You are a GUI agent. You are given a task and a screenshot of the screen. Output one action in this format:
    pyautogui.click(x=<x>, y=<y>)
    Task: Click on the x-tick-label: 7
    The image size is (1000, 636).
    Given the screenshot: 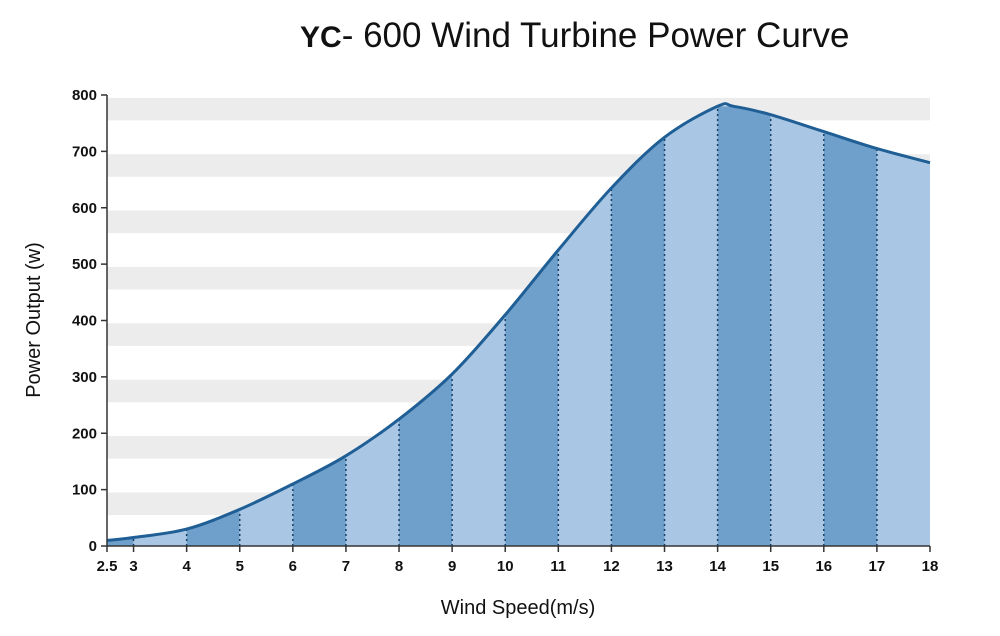 What is the action you would take?
    pyautogui.click(x=346, y=566)
    